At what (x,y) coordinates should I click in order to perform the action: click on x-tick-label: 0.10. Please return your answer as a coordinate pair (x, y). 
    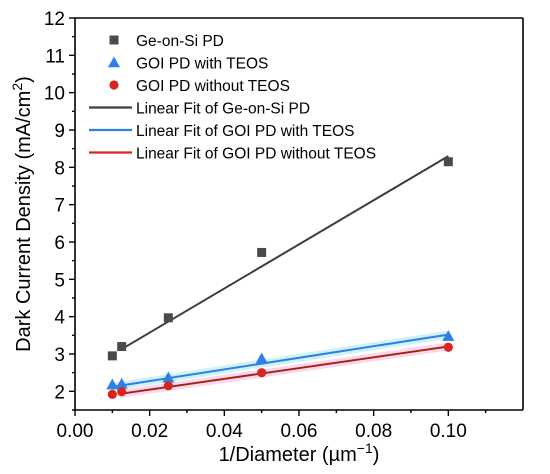
    Looking at the image, I should click on (448, 431).